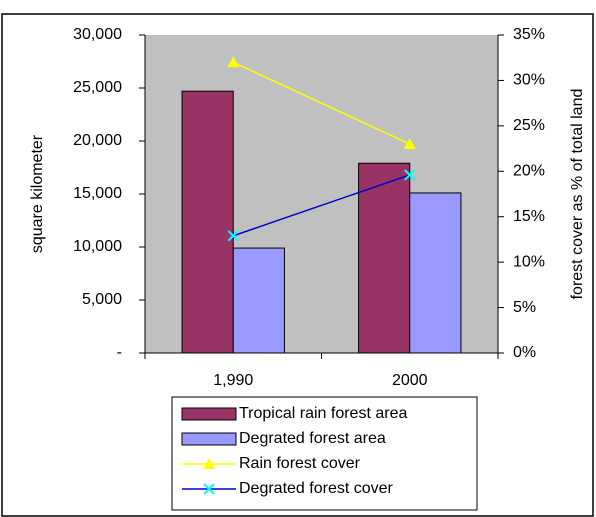 The width and height of the screenshot is (596, 517). Describe the element at coordinates (577, 194) in the screenshot. I see `y2-axis-label: forest cover as % of total land` at that location.